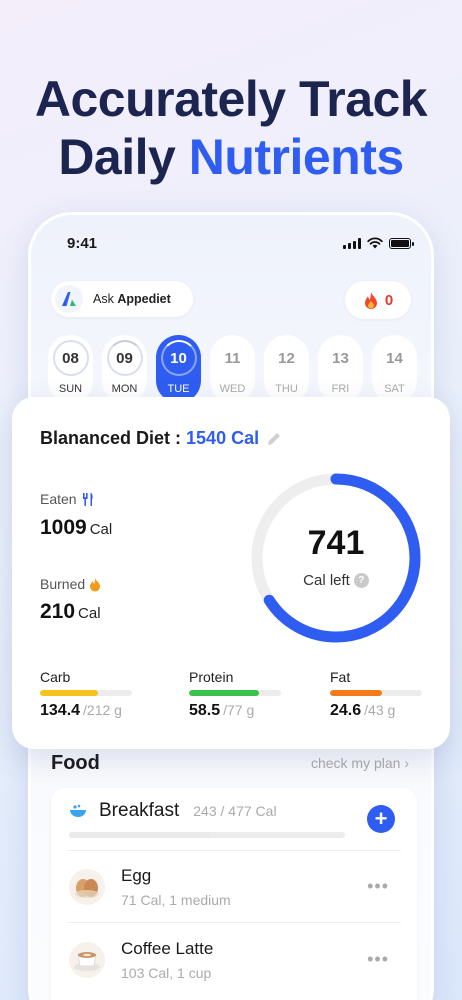 The height and width of the screenshot is (1000, 462). What do you see at coordinates (150, 887) in the screenshot?
I see `food-item-egg: Egg 71 Cal, 1 medium` at bounding box center [150, 887].